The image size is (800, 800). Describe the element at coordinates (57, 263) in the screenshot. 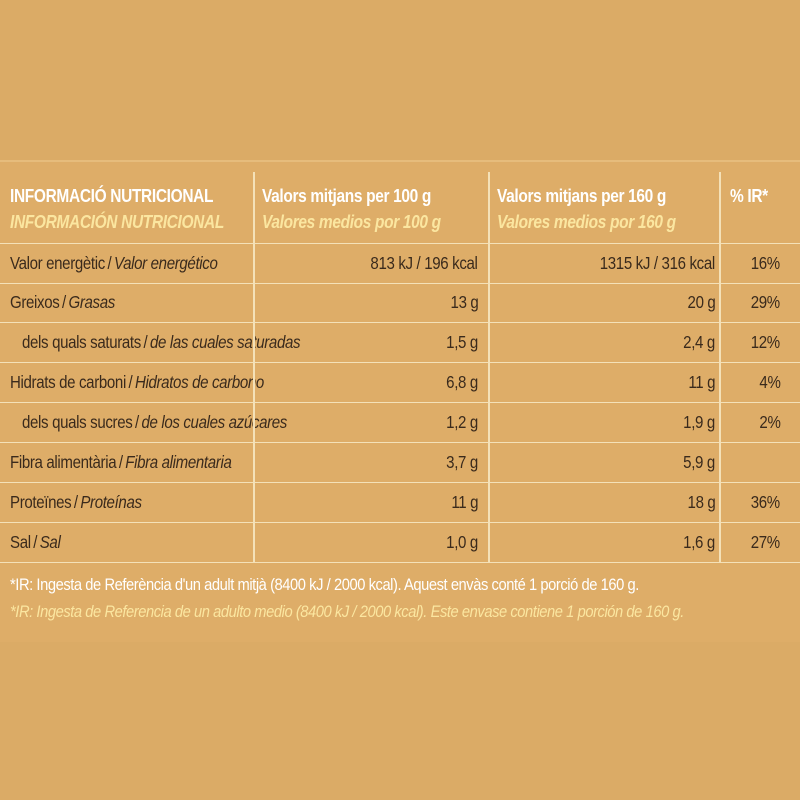

I see `nutrient-name-ca: Valor energètic` at that location.